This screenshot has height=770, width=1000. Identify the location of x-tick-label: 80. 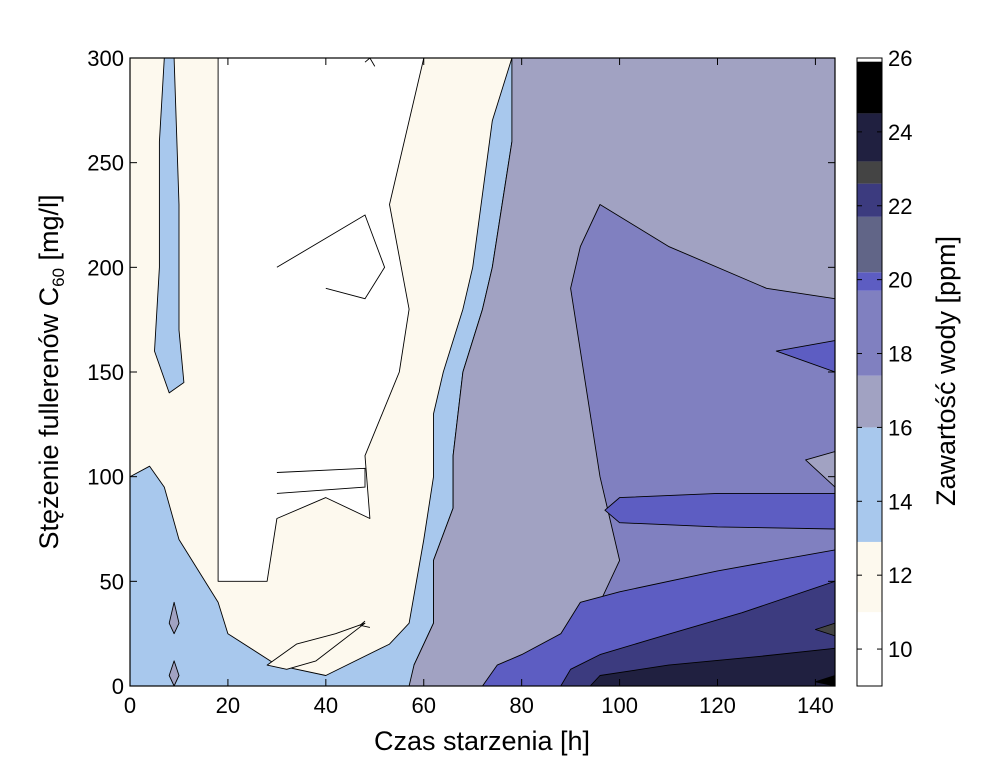
(521, 705).